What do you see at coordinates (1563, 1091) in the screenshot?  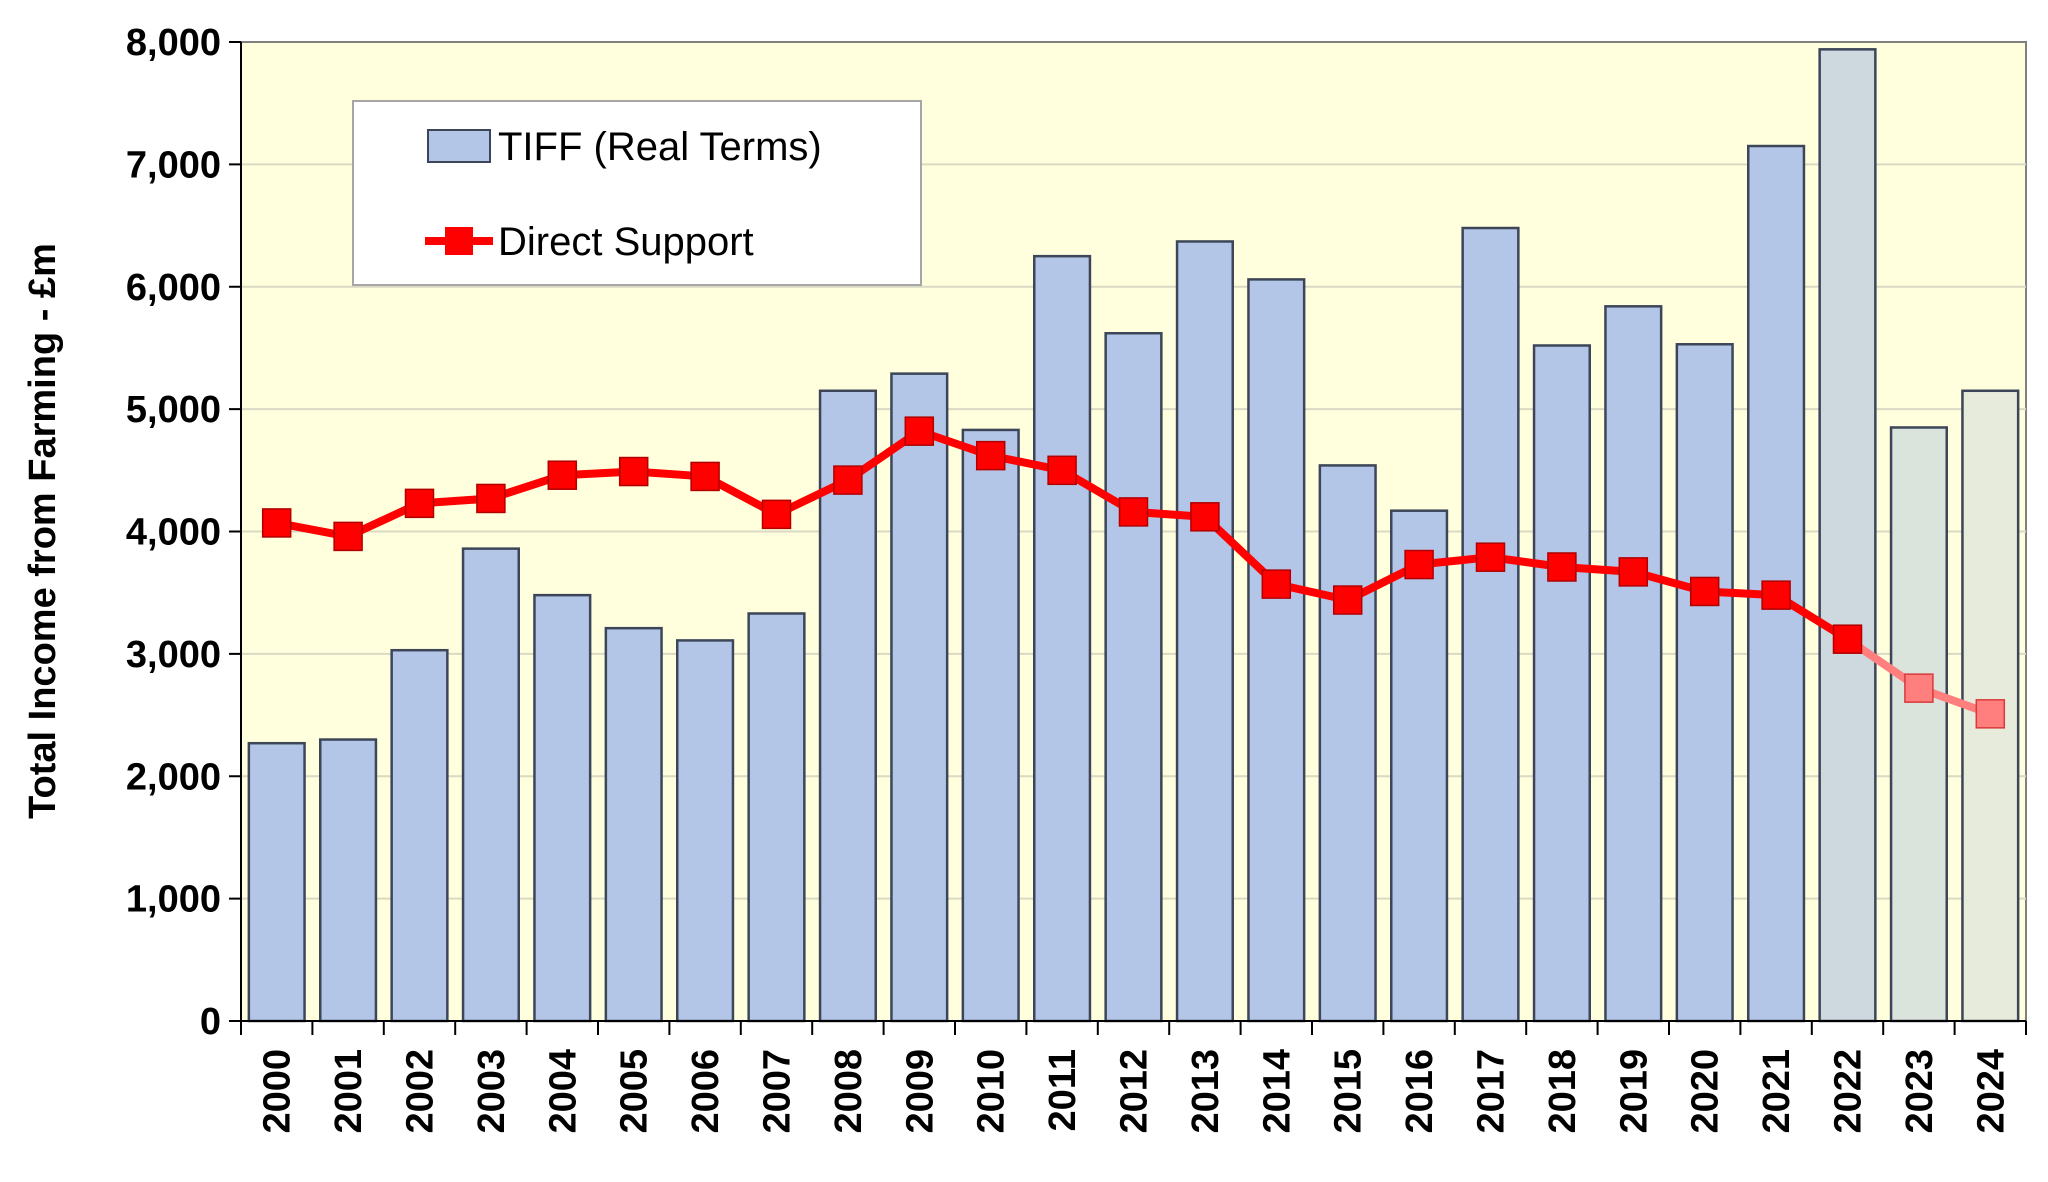 I see `x-tick-label: 2018` at bounding box center [1563, 1091].